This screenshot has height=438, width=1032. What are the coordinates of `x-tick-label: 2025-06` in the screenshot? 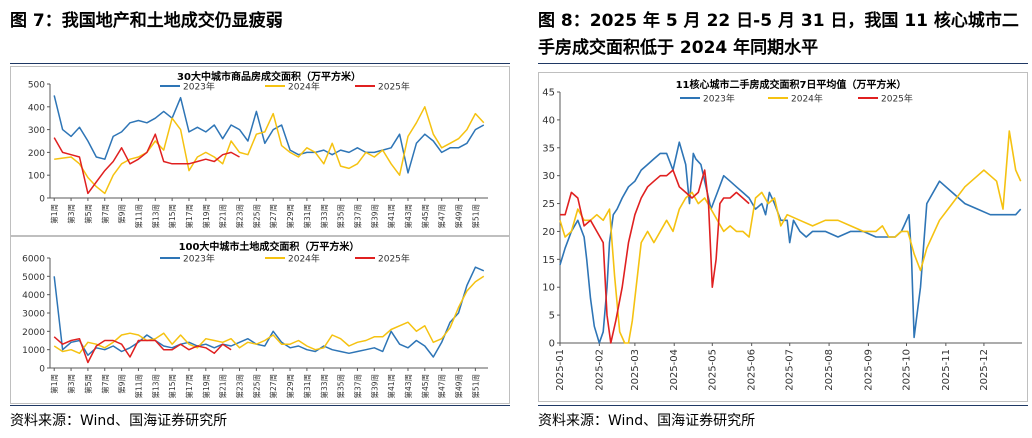 It's located at (752, 370).